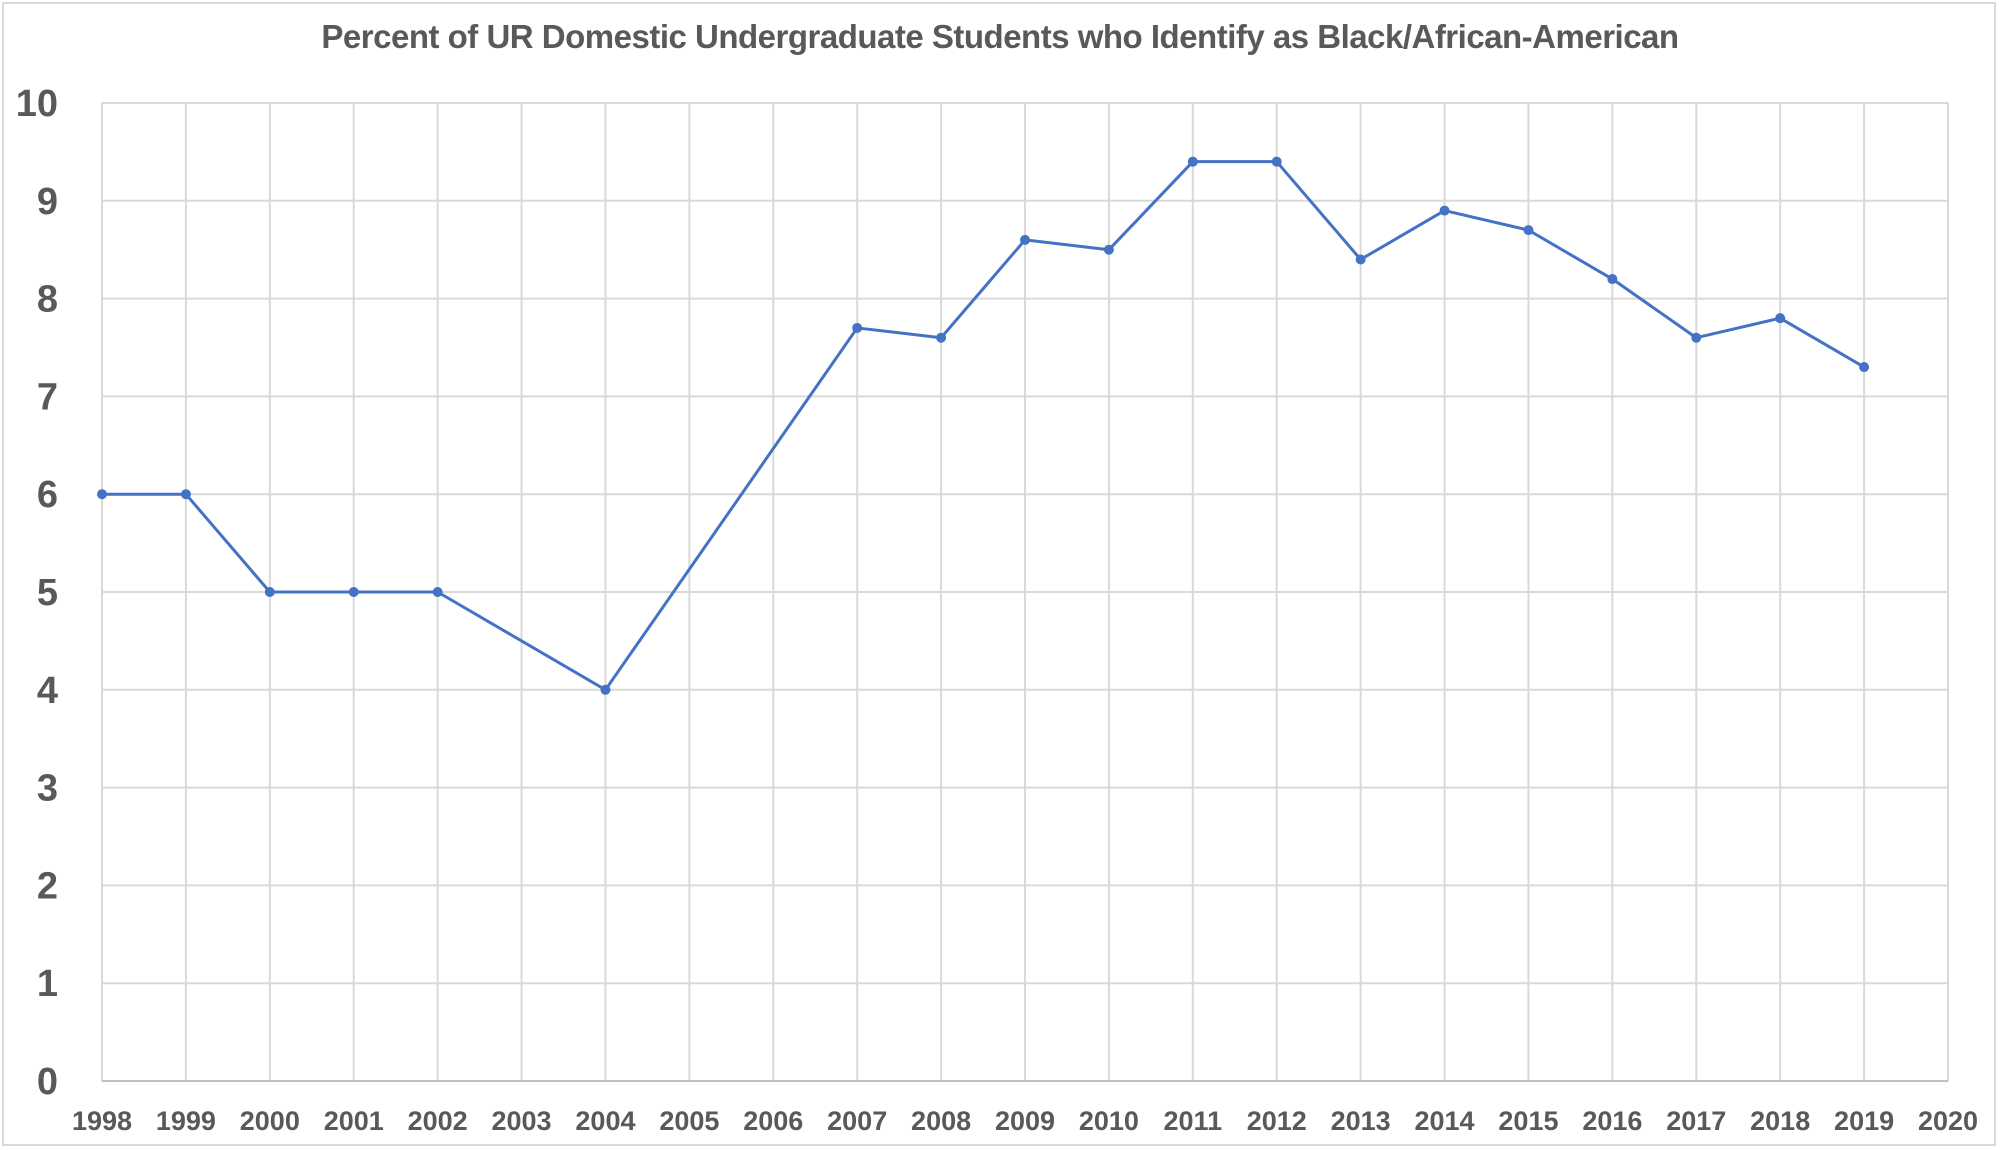 This screenshot has height=1150, width=2000. What do you see at coordinates (47, 202) in the screenshot?
I see `y-tick-label: 9` at bounding box center [47, 202].